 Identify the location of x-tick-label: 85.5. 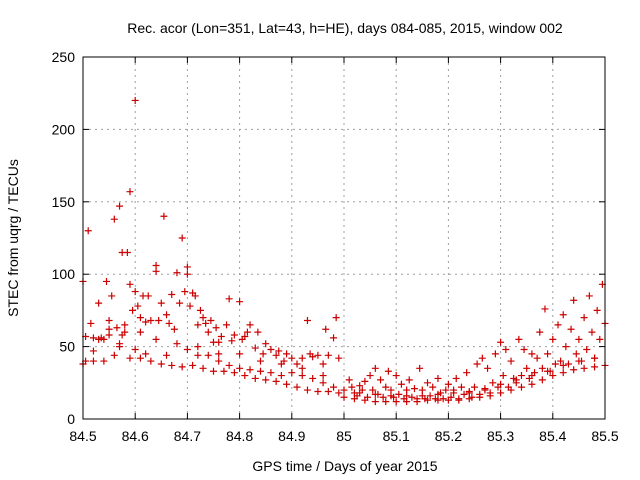
(604, 436).